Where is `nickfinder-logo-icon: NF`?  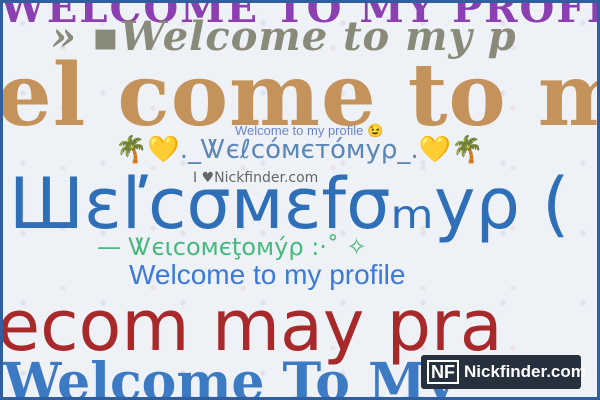 nickfinder-logo-icon: NF is located at coordinates (443, 372).